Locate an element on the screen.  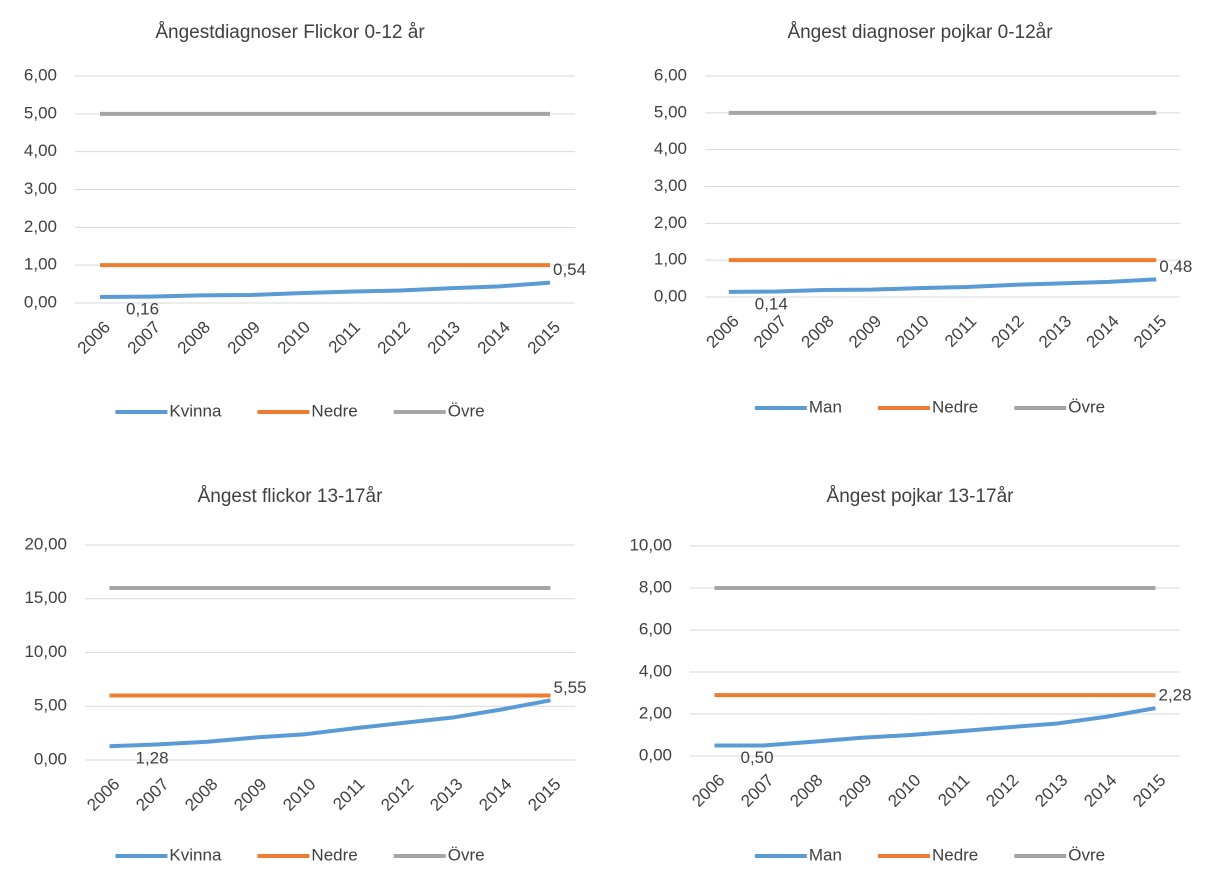
data-label: 0,16 is located at coordinates (142, 308).